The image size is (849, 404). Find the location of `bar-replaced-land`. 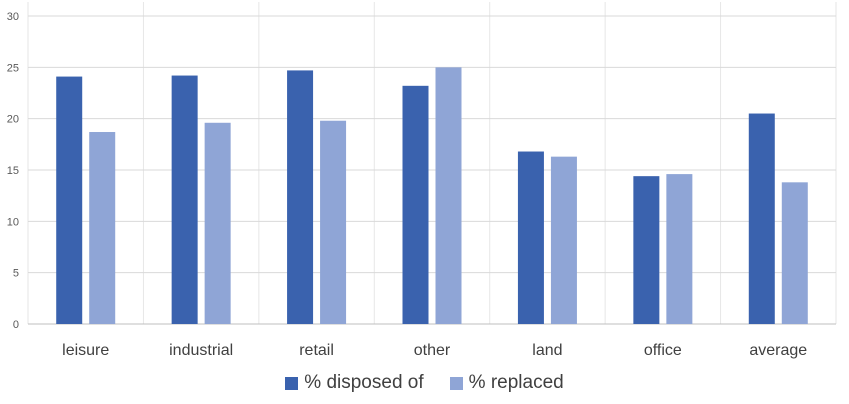

bar-replaced-land is located at coordinates (563, 240).